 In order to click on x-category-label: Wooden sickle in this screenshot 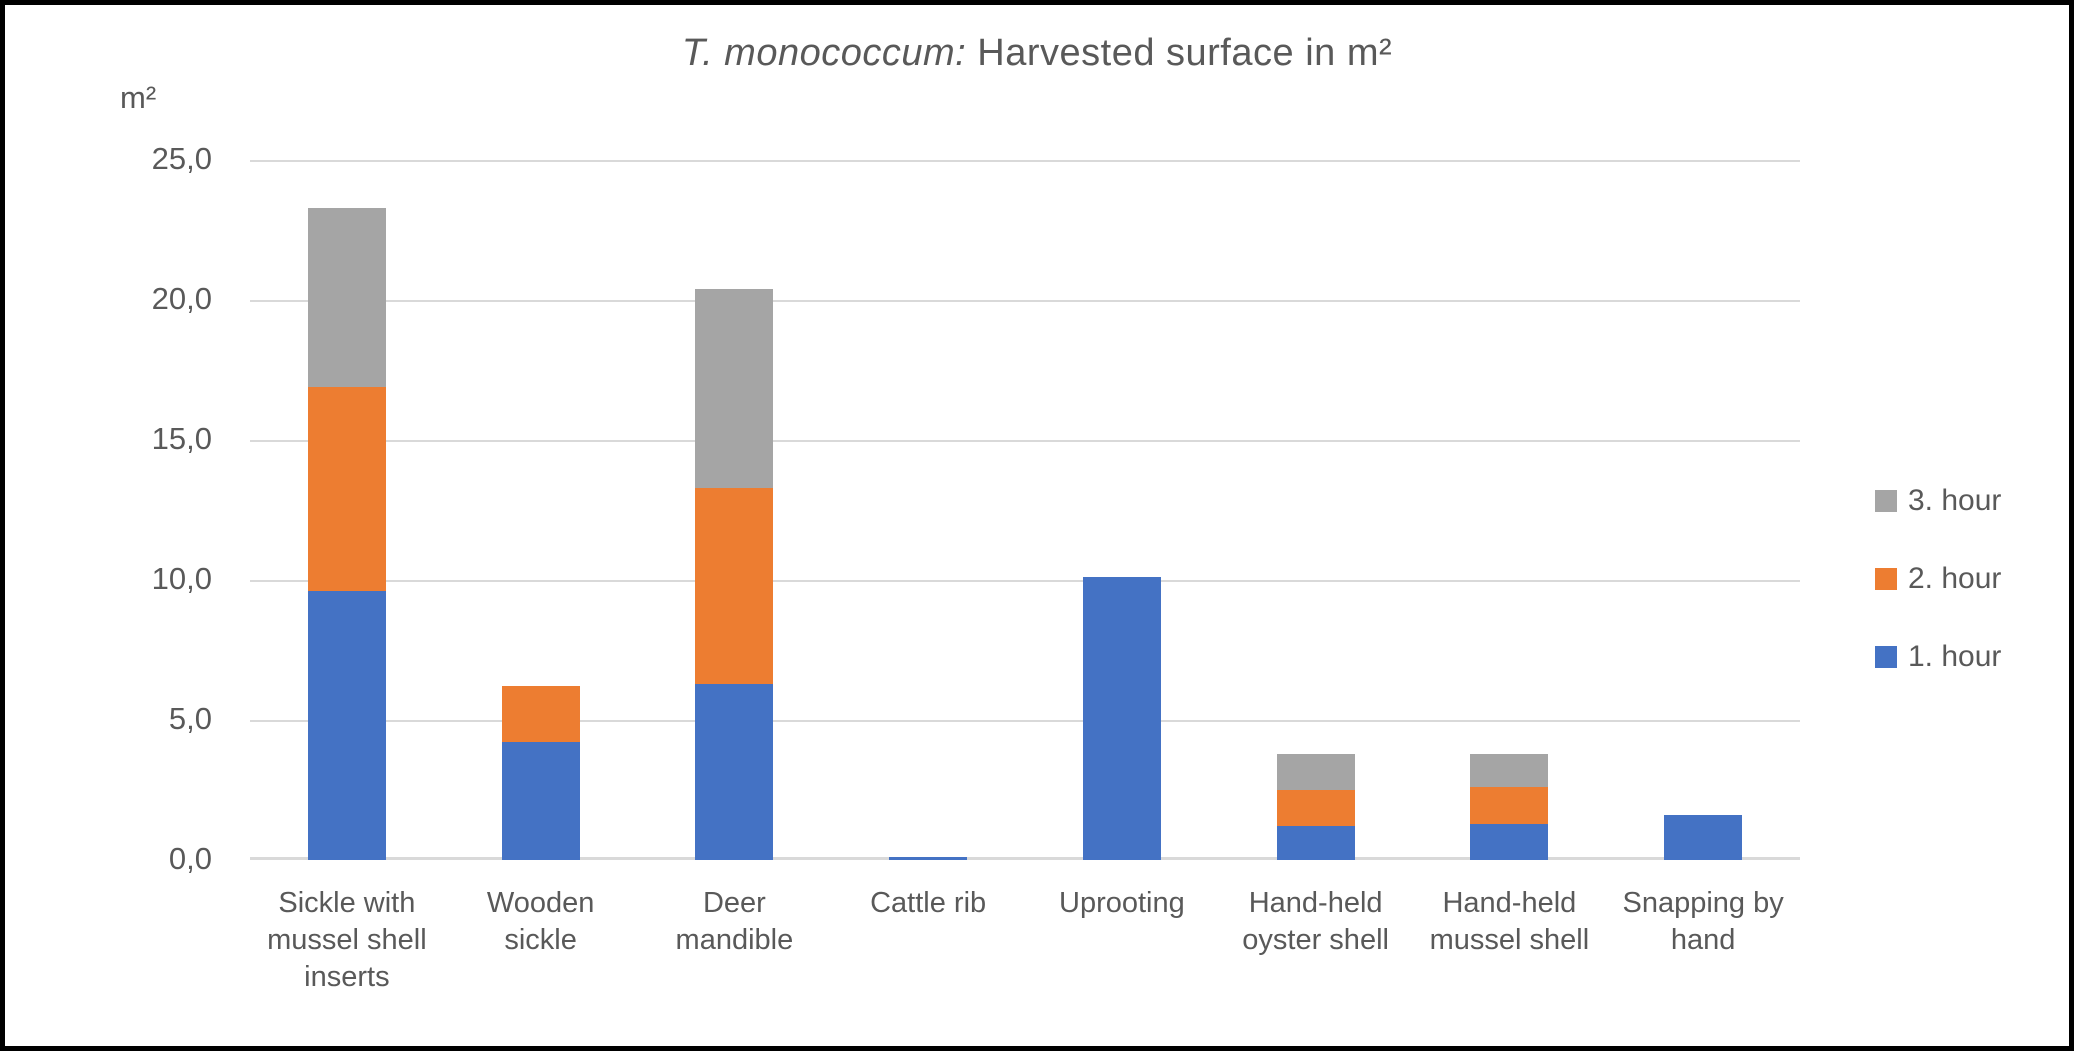, I will do `click(540, 921)`.